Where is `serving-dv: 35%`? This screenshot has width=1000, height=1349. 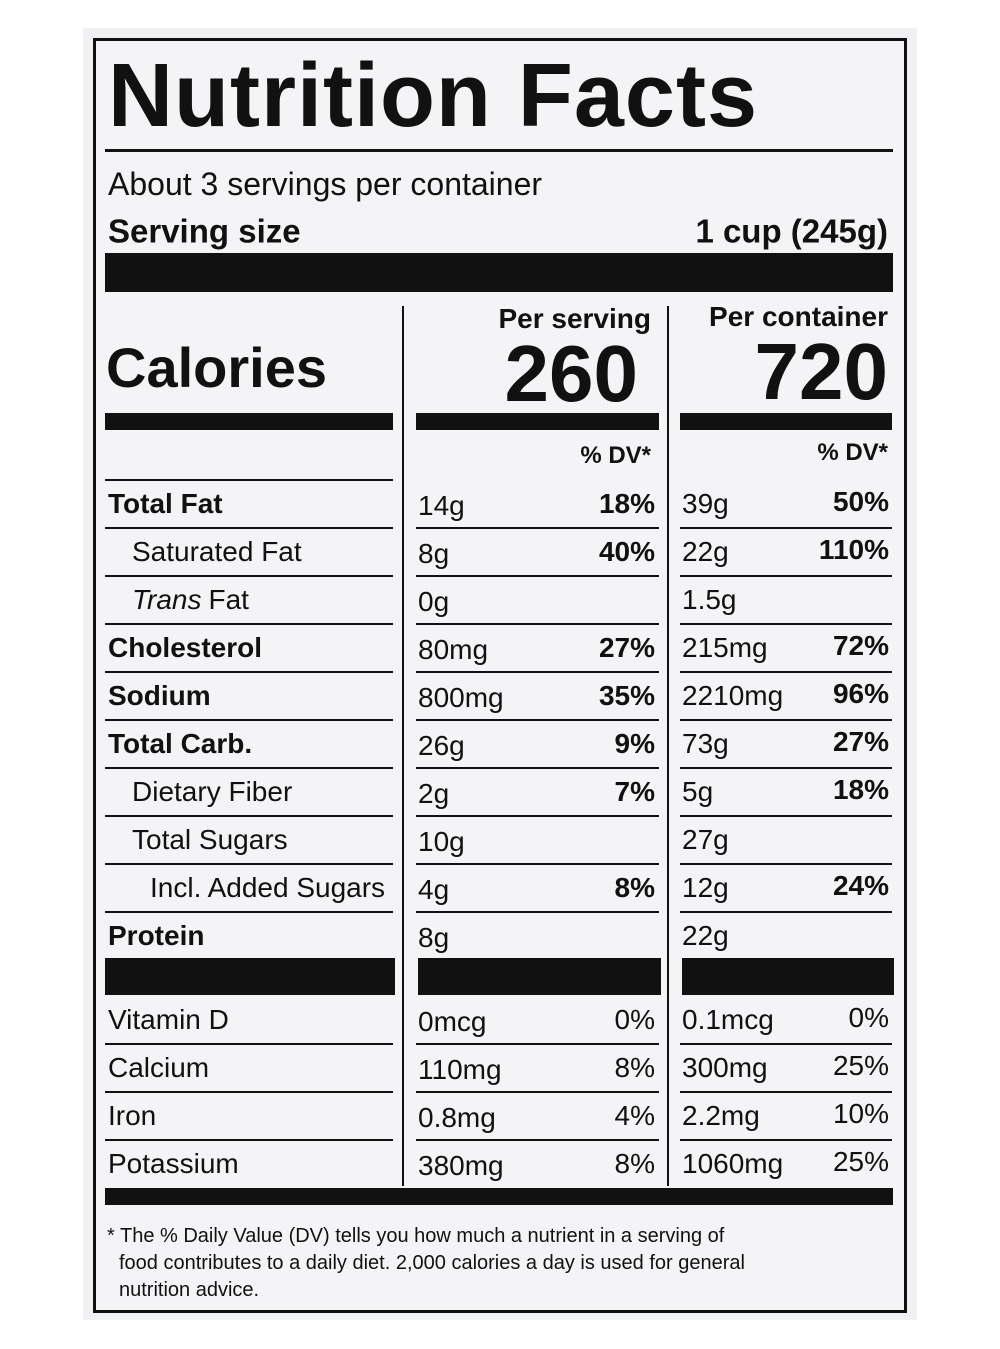 serving-dv: 35% is located at coordinates (626, 695).